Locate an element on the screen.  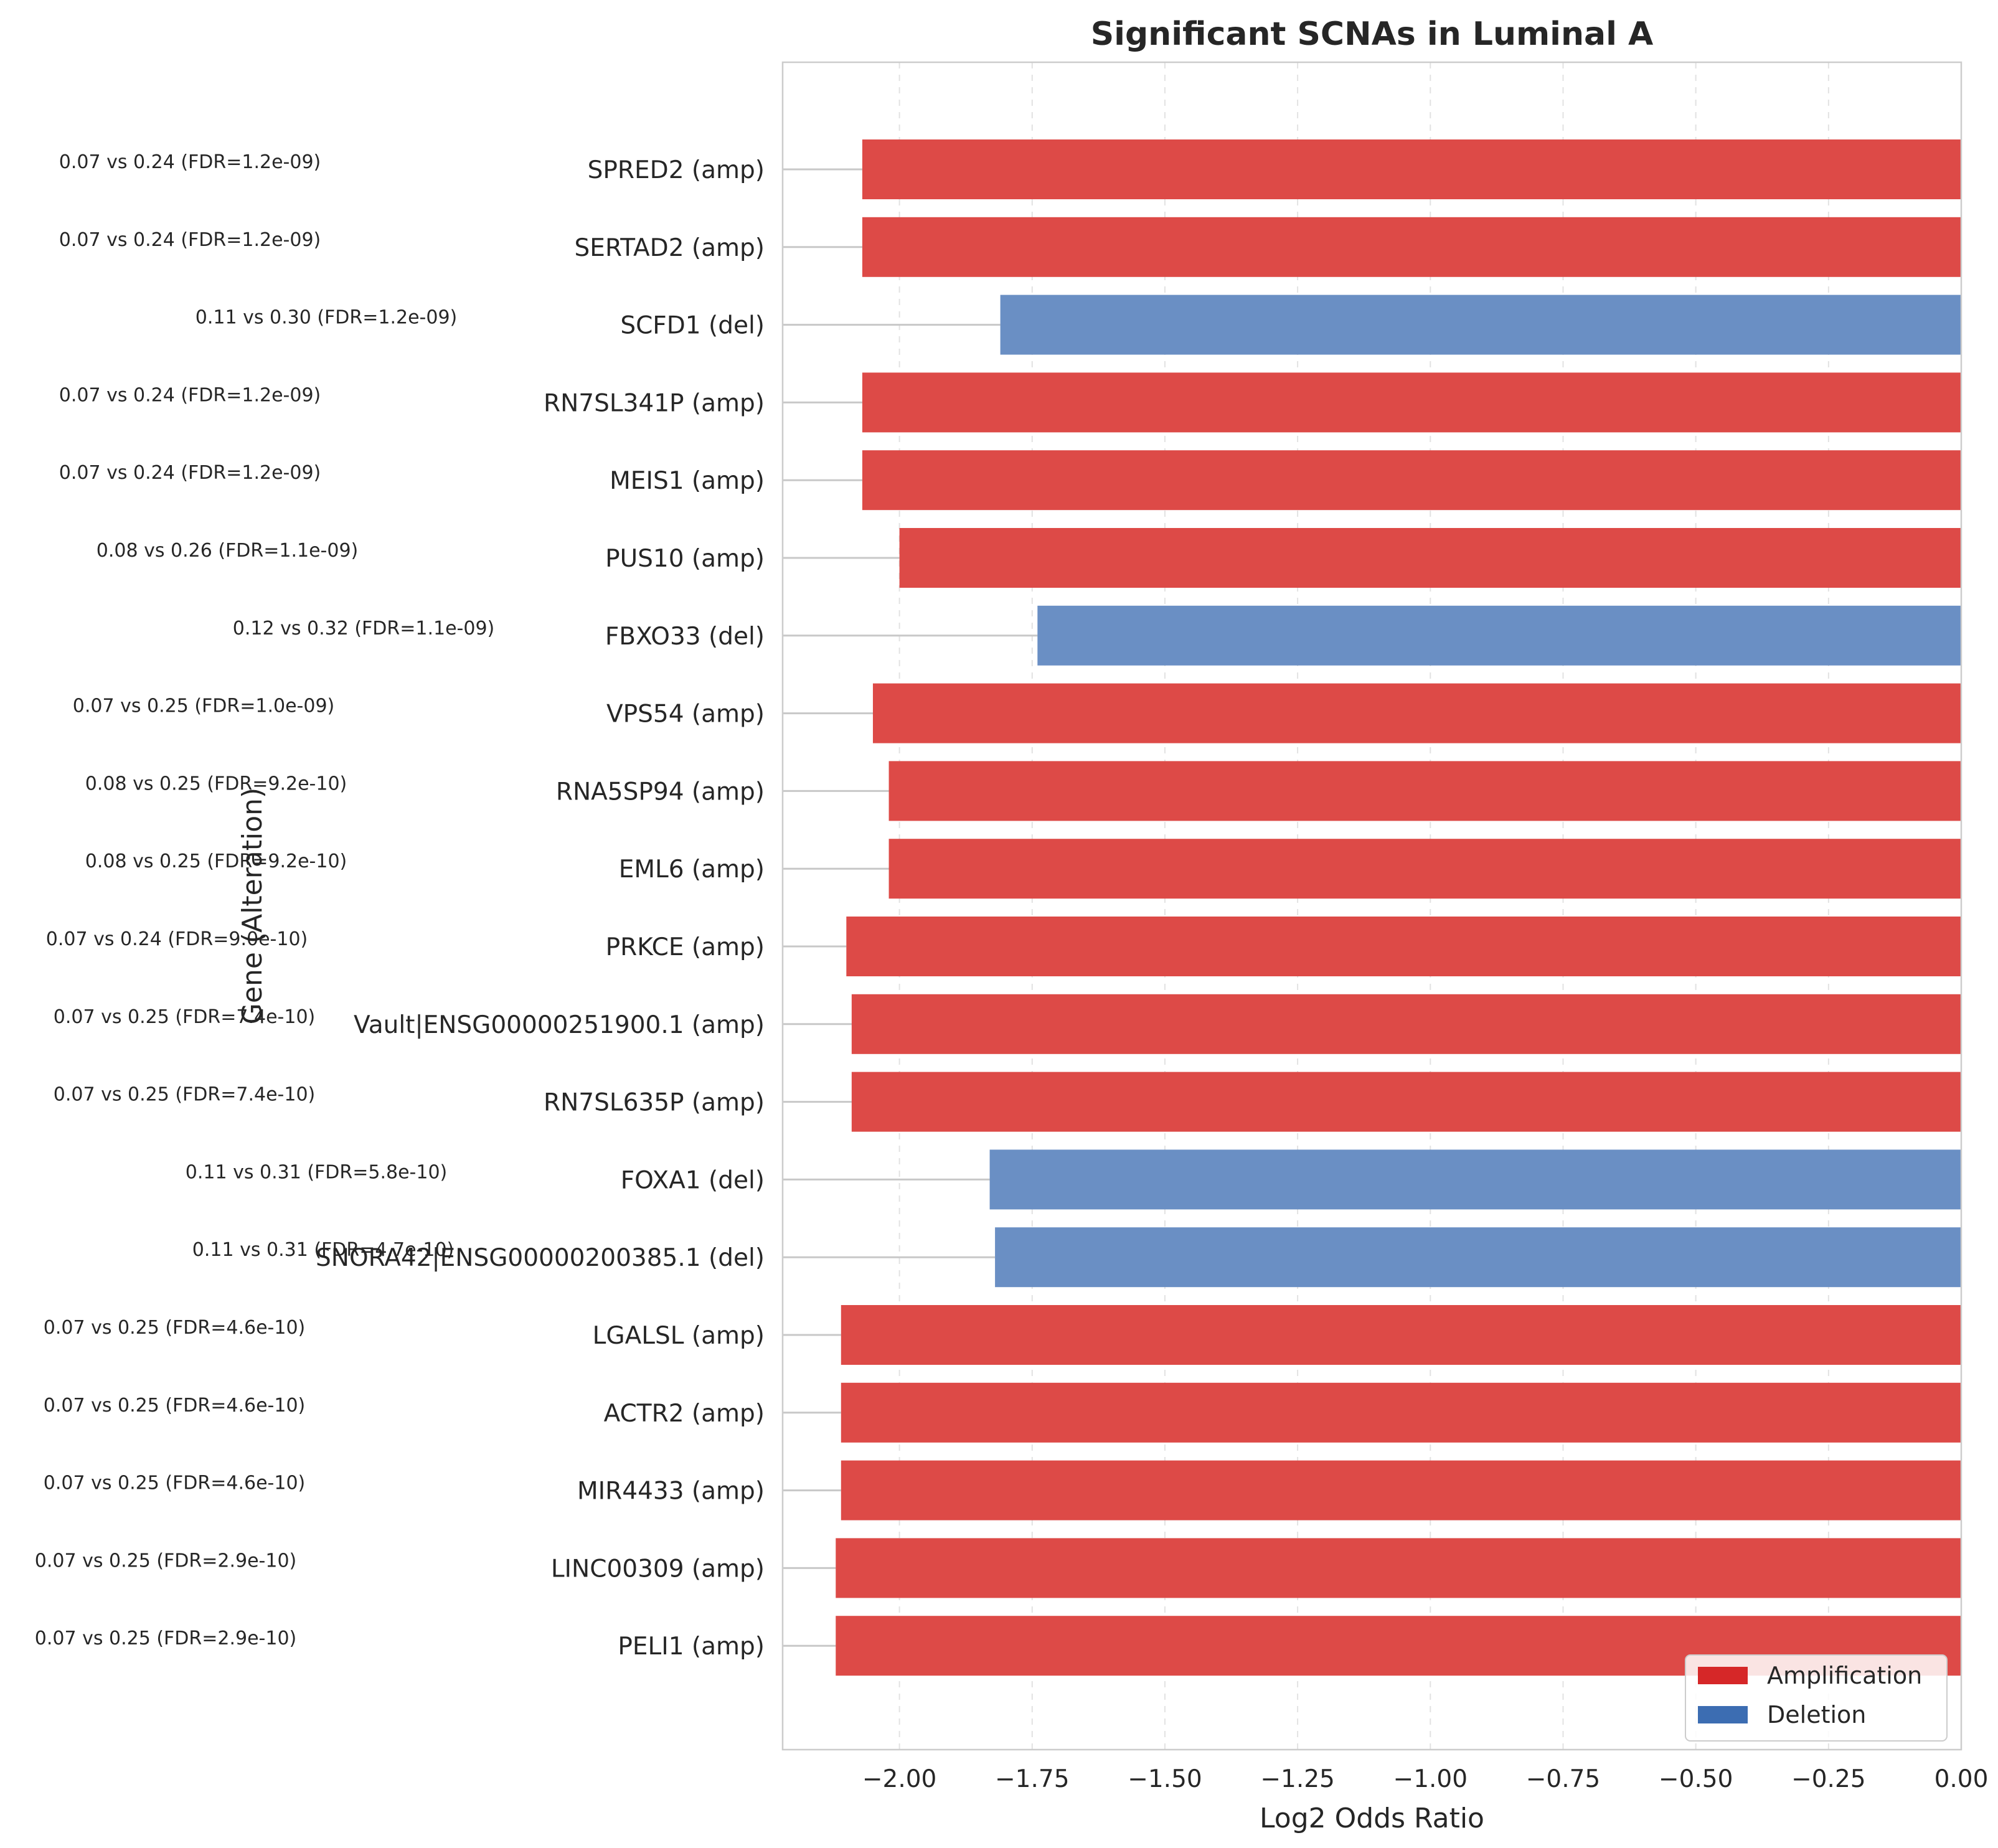
gene-label: RN7SL341P (amp) is located at coordinates (654, 403).